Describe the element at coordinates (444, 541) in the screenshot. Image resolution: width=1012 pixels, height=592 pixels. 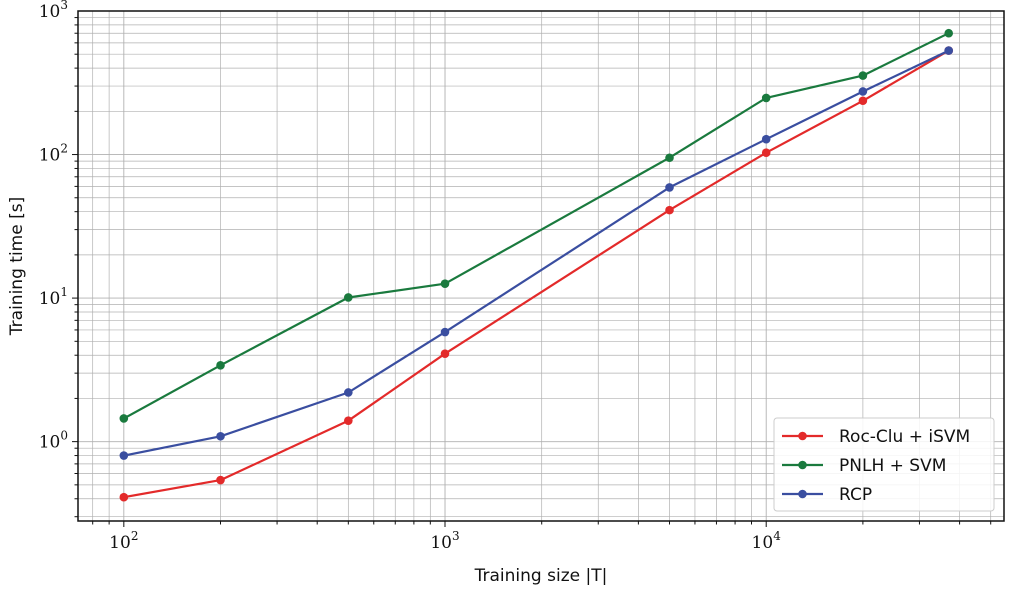
I see `x-tick-label: 10³` at that location.